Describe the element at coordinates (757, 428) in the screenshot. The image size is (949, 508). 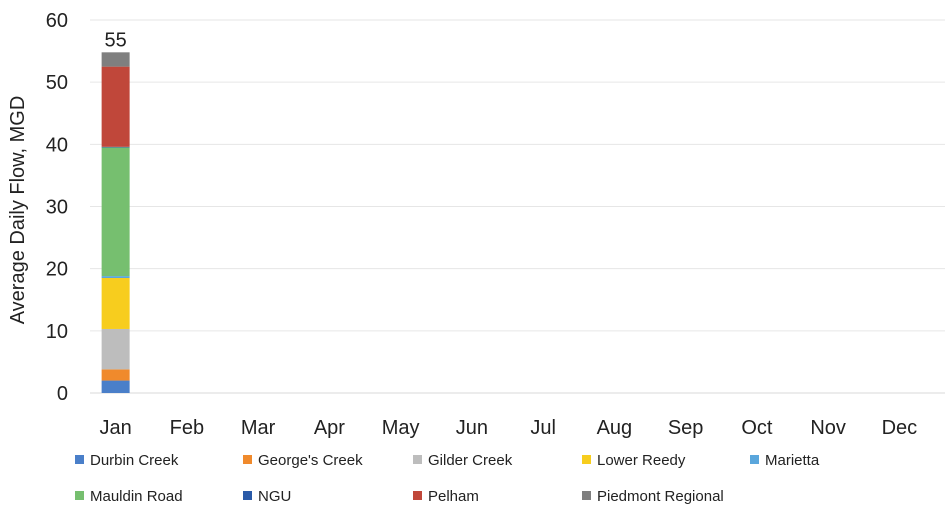
I see `x-tick-label: Oct` at that location.